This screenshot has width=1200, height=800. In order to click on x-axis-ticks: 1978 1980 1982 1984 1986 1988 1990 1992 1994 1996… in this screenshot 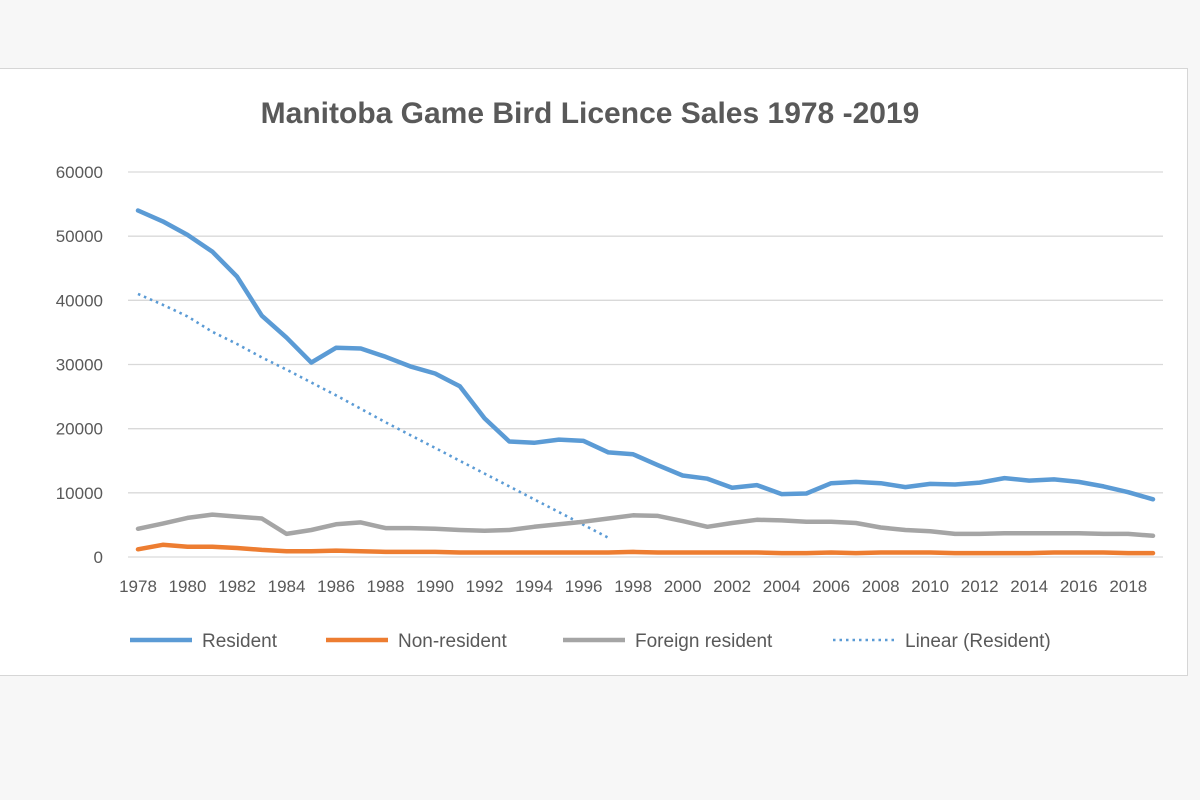, I will do `click(633, 586)`.